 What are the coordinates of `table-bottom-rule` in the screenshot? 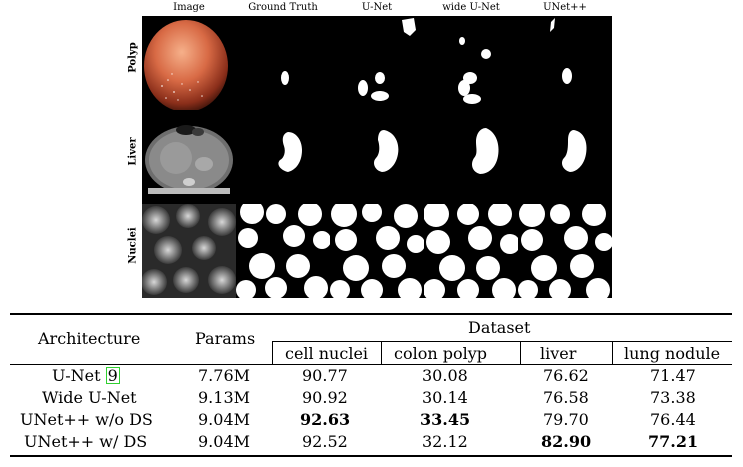 It's located at (371, 456).